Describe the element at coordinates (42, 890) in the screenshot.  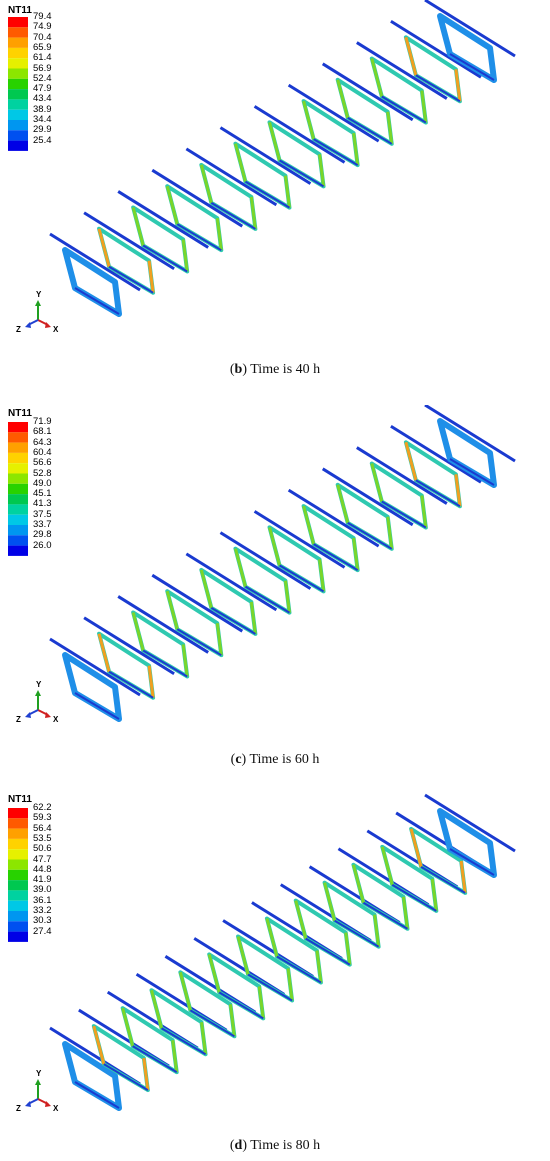
I see `legend-tick-label: 39.0` at that location.